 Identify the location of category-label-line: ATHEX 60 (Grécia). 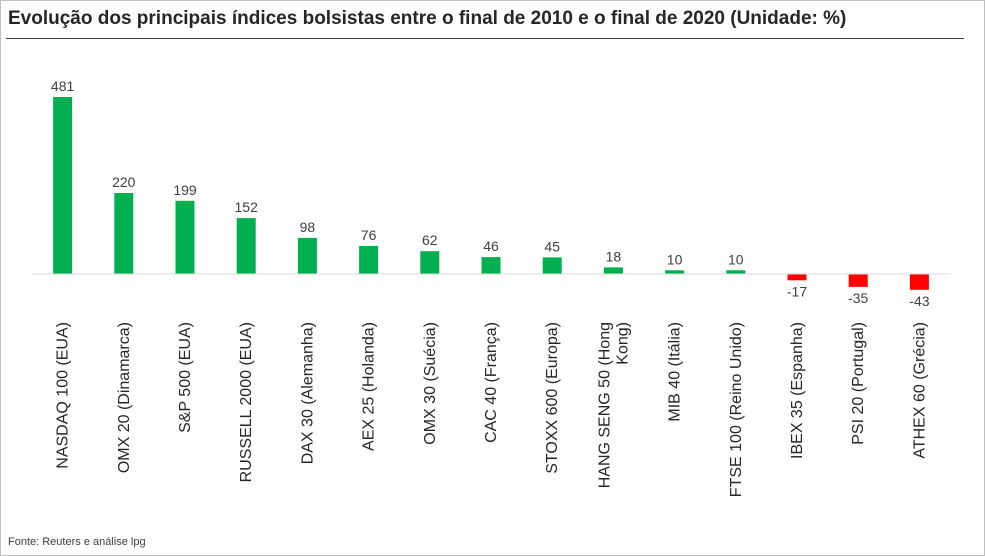
(919, 390).